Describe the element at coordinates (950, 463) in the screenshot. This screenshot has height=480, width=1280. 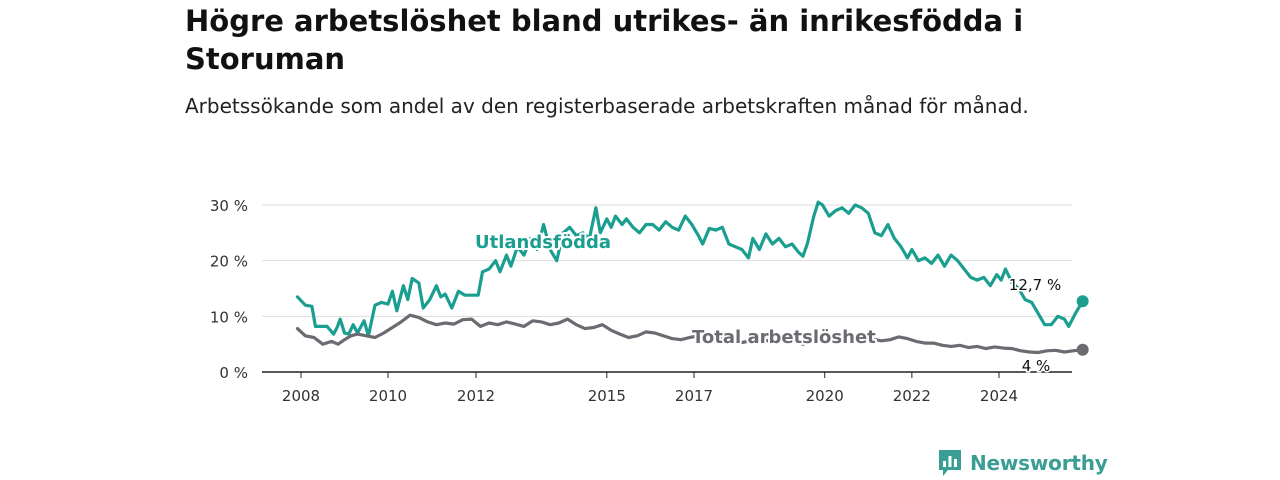
I see `newsworthy-logo-icon` at that location.